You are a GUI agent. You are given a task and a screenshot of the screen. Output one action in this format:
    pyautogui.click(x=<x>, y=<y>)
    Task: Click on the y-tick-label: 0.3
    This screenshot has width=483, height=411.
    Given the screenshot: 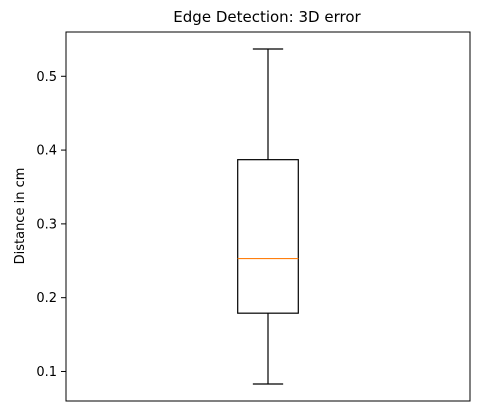 What is the action you would take?
    pyautogui.click(x=46, y=224)
    